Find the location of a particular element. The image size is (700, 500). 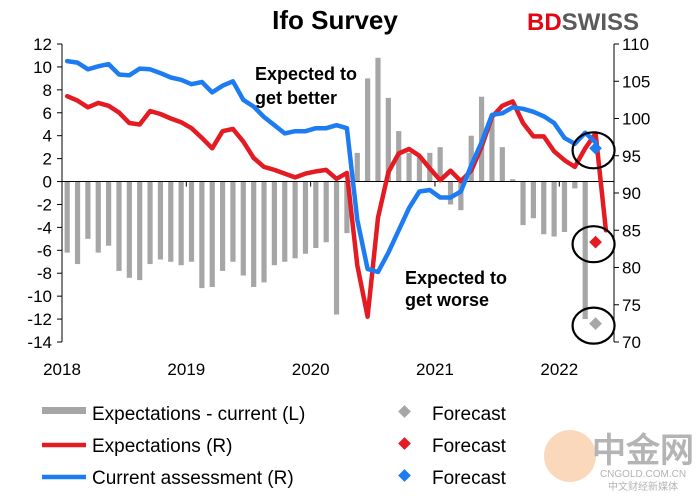

brand-logo: BDSWISS is located at coordinates (583, 22).